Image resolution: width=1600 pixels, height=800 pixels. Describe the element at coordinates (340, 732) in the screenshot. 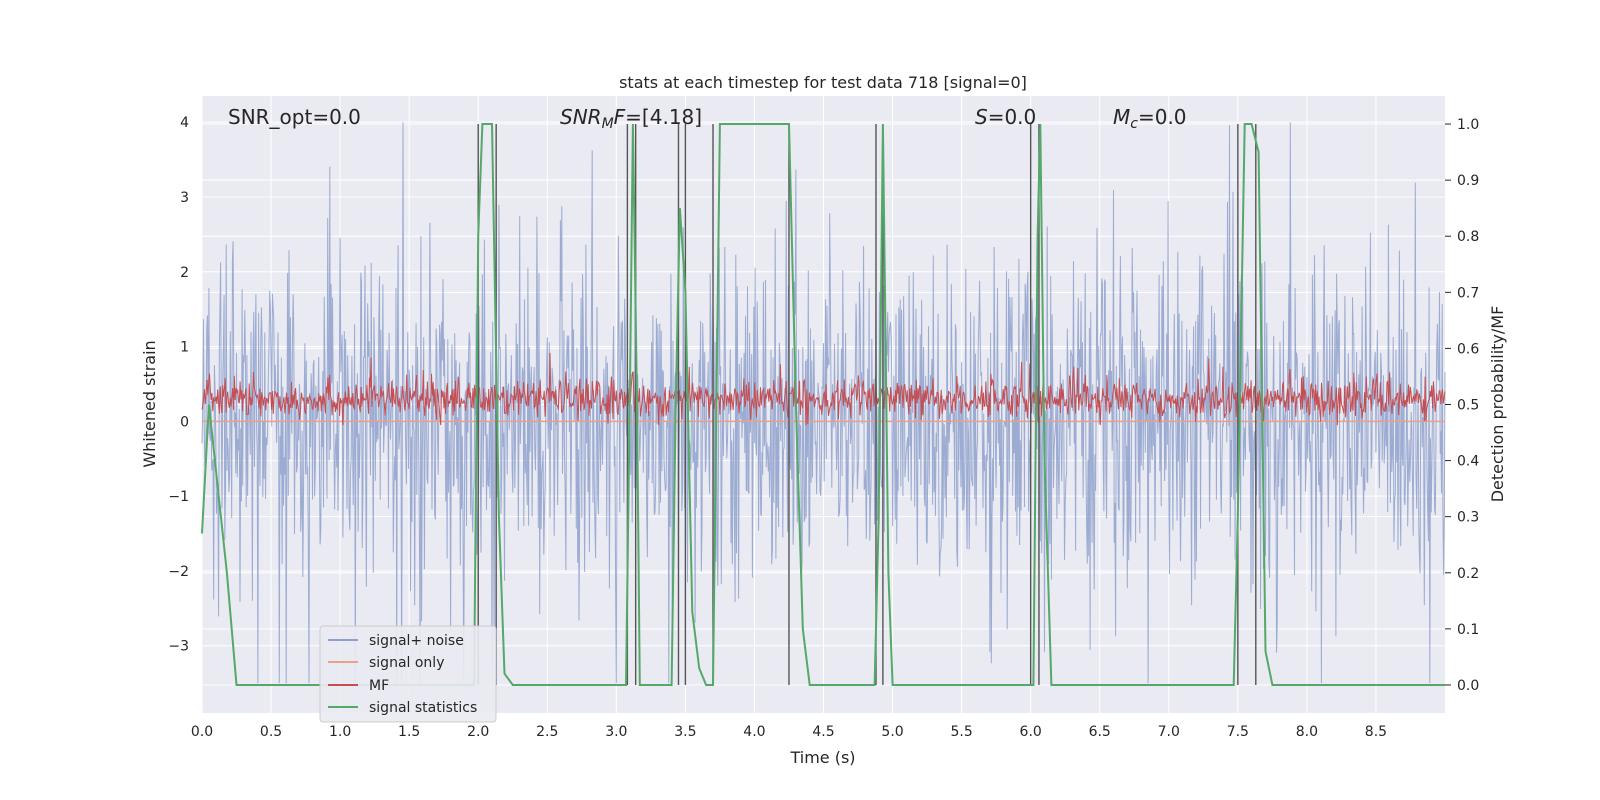

I see `x-tick-label: 1.0` at that location.